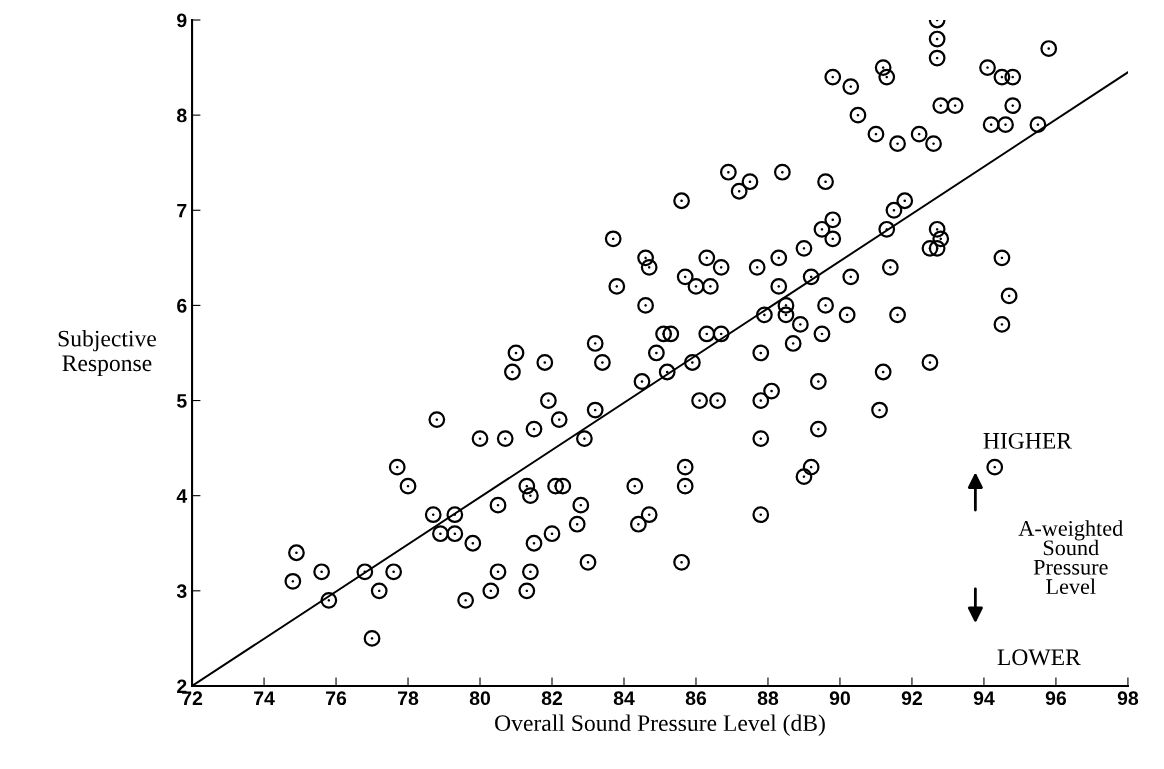 Image resolution: width=1164 pixels, height=769 pixels. What do you see at coordinates (1028, 440) in the screenshot?
I see `annotation: HIGHER` at bounding box center [1028, 440].